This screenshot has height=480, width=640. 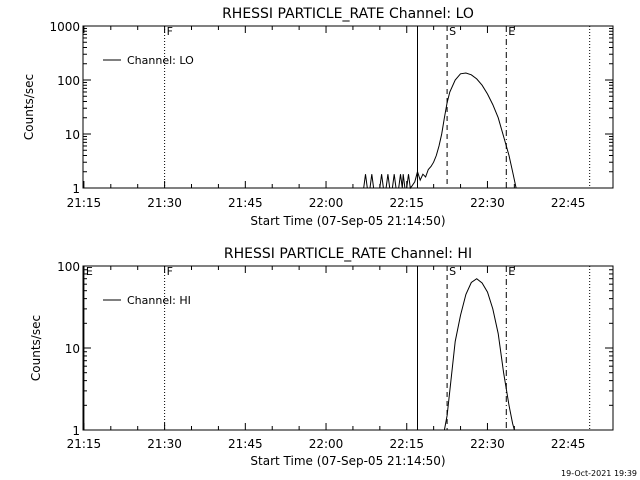 What do you see at coordinates (64, 27) in the screenshot?
I see `y-tick-label: 1000` at bounding box center [64, 27].